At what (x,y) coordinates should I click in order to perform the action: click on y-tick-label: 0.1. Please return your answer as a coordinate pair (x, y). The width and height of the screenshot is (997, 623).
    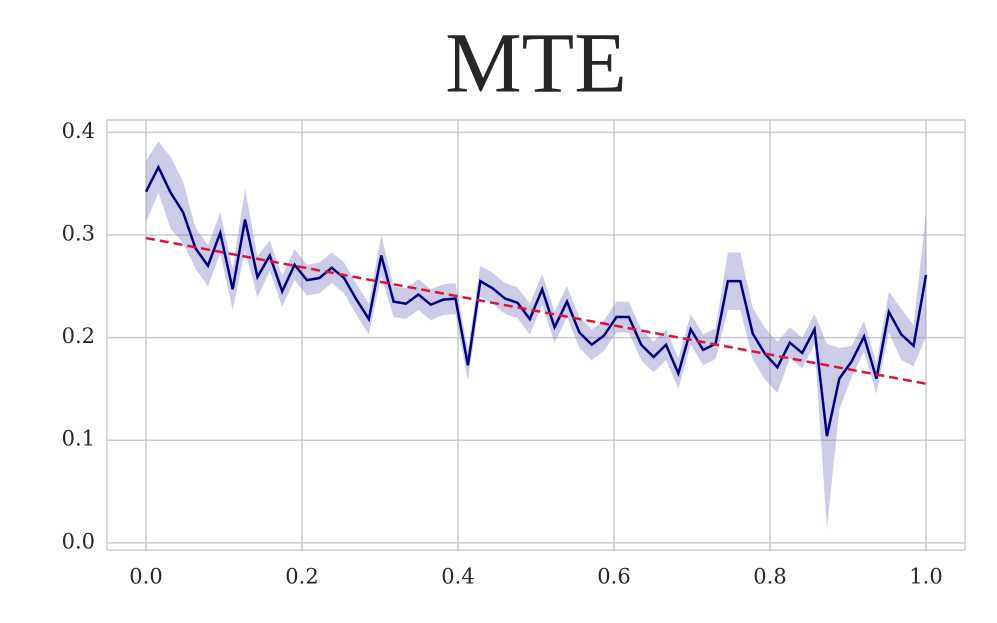
    Looking at the image, I should click on (78, 439).